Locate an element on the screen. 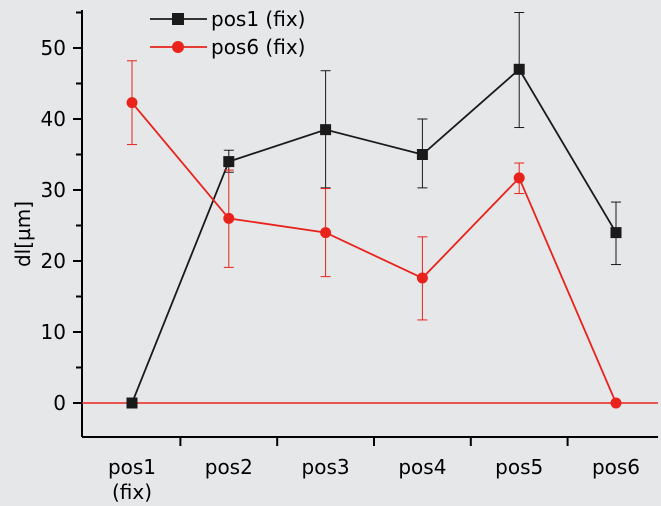  x-tick-label: pos4 is located at coordinates (422, 467).